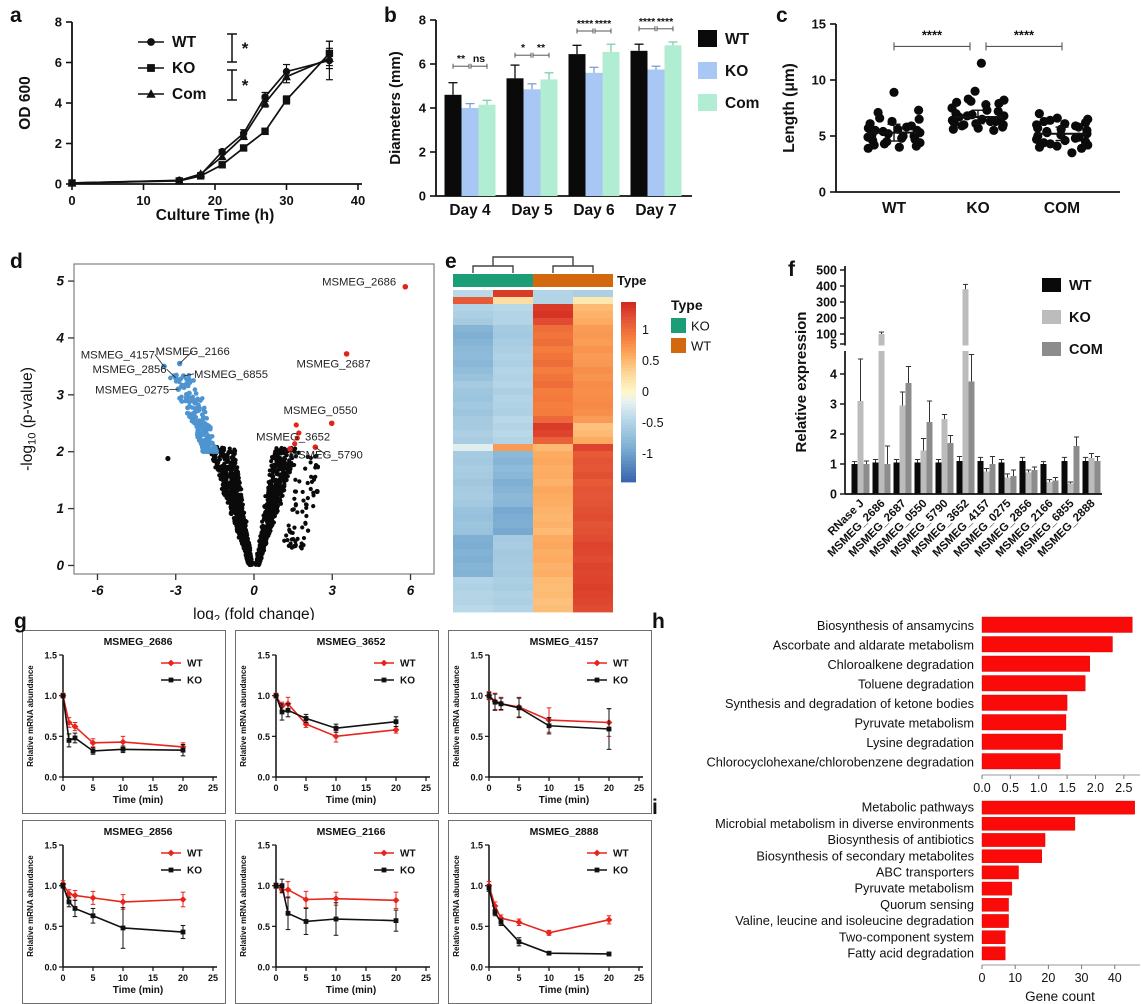 This screenshot has height=1004, width=1142. What do you see at coordinates (351, 990) in the screenshot?
I see `svg-text: Time (min)` at bounding box center [351, 990].